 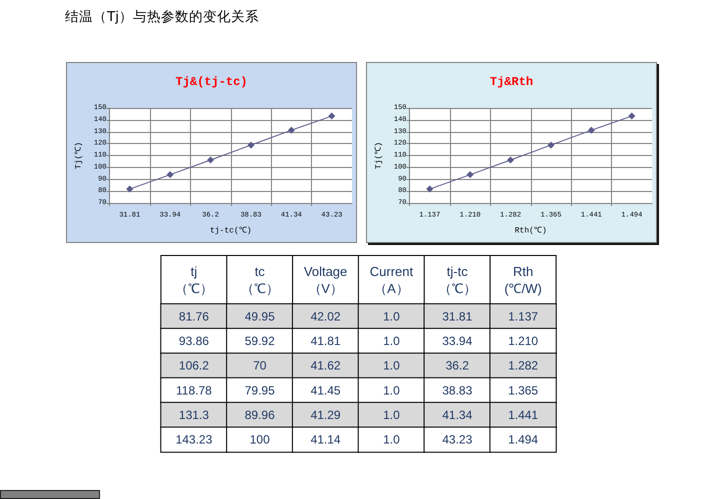 I want to click on data-label: 41.14, so click(x=325, y=439).